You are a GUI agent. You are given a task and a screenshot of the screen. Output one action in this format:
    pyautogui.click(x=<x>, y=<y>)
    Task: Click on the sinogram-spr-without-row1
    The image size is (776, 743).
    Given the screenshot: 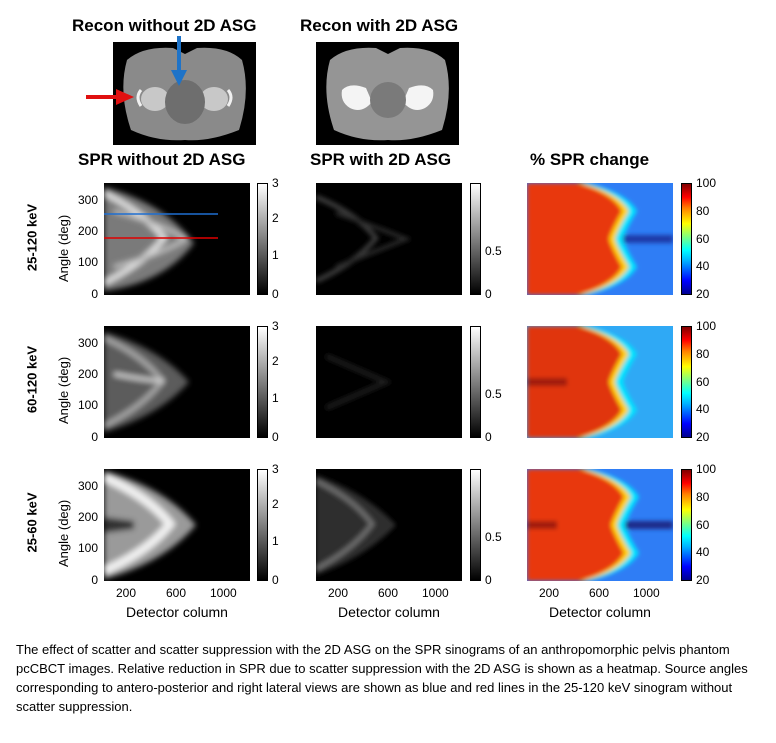 What is the action you would take?
    pyautogui.click(x=177, y=239)
    